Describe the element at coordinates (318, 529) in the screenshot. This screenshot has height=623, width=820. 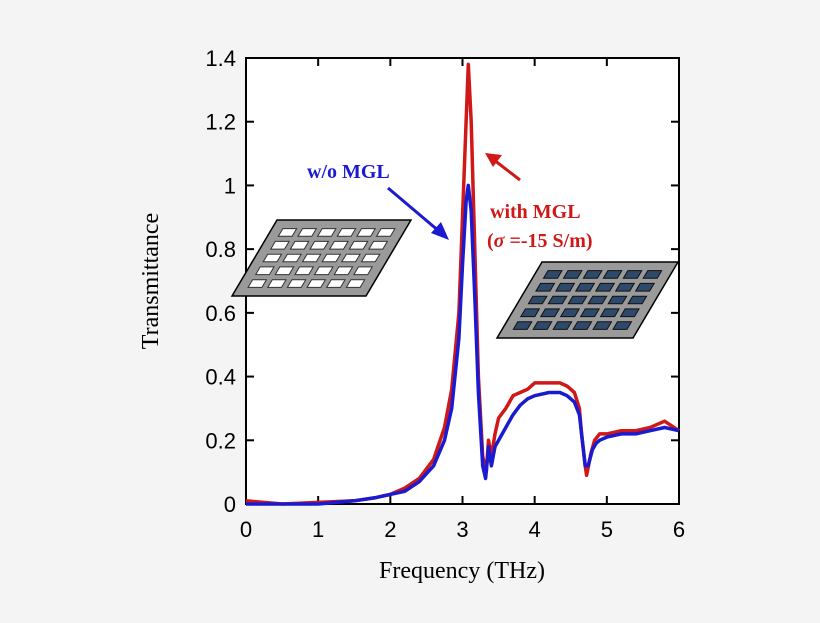
I see `x-tick-label: 1` at that location.